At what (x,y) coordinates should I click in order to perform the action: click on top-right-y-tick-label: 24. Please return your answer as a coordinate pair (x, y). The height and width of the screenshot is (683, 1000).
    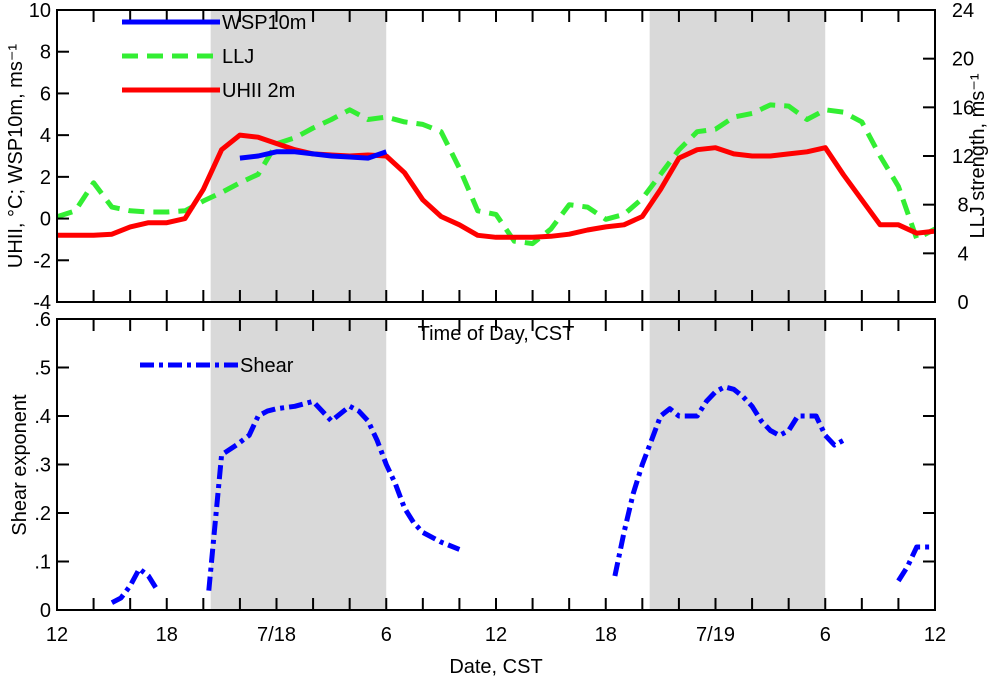
    Looking at the image, I should click on (963, 11).